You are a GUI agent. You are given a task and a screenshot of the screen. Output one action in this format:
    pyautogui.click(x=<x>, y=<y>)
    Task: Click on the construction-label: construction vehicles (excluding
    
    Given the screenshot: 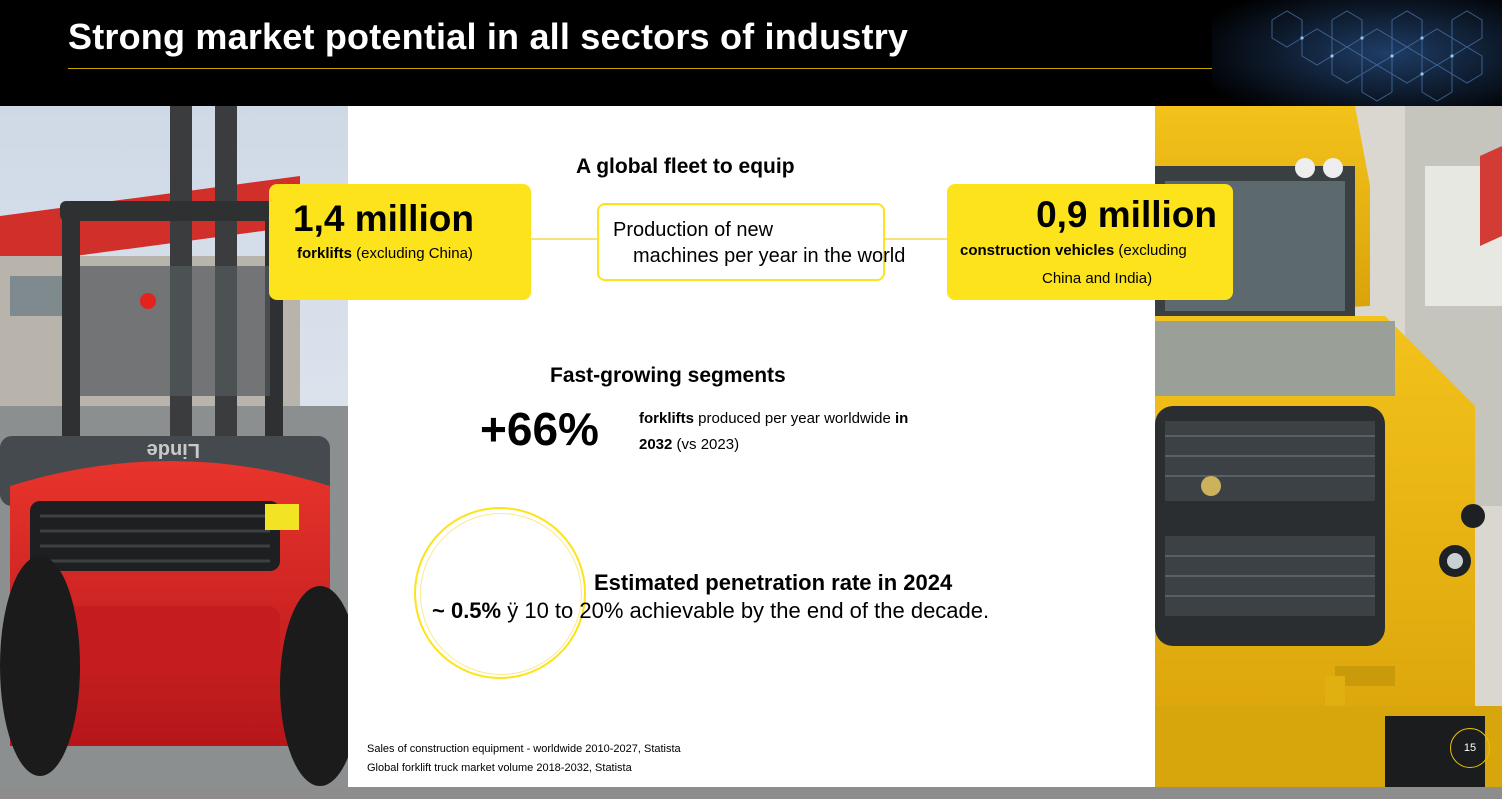 What is the action you would take?
    pyautogui.click(x=1073, y=250)
    